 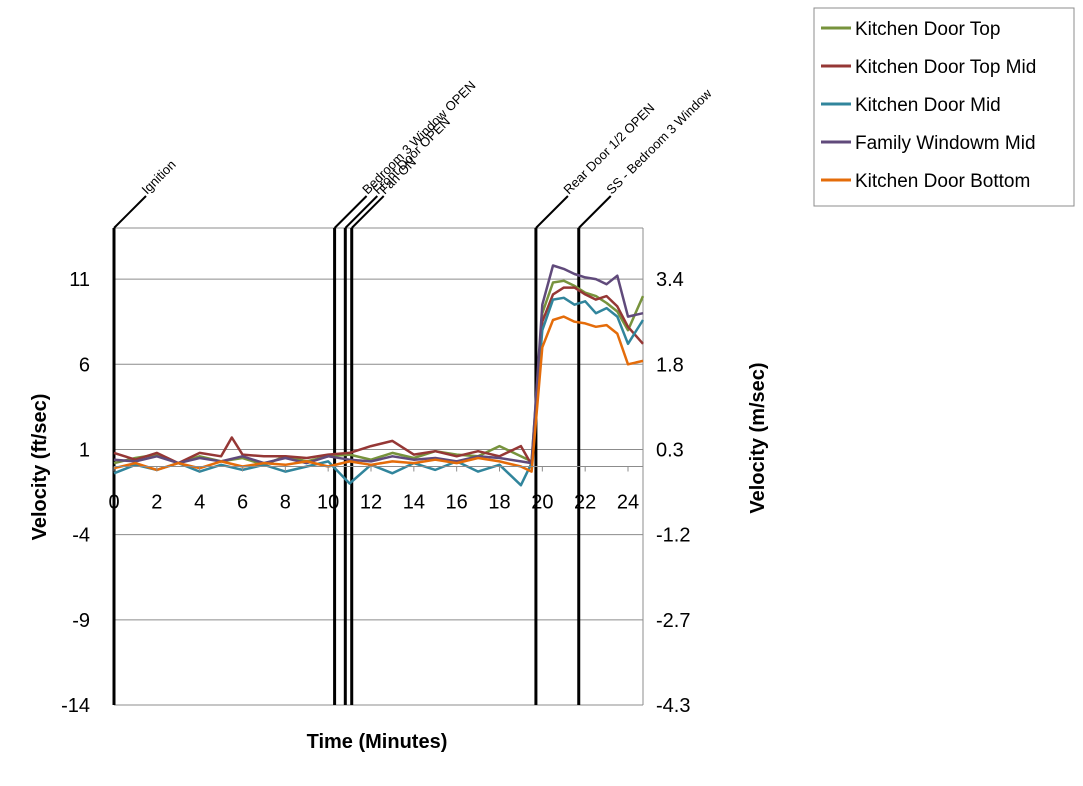 I want to click on y-left-tick-label: -14, so click(x=75, y=706).